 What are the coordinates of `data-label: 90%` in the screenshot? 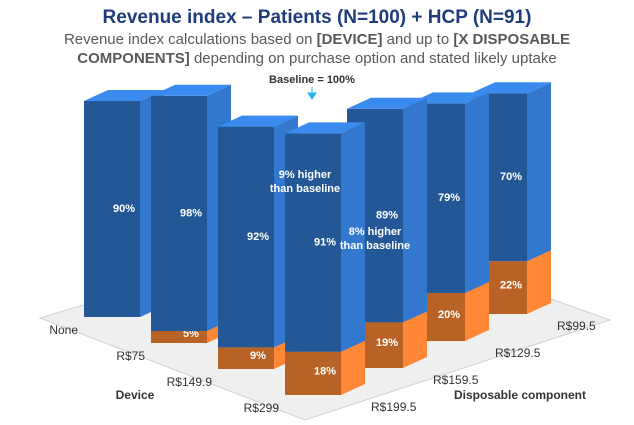 It's located at (124, 209).